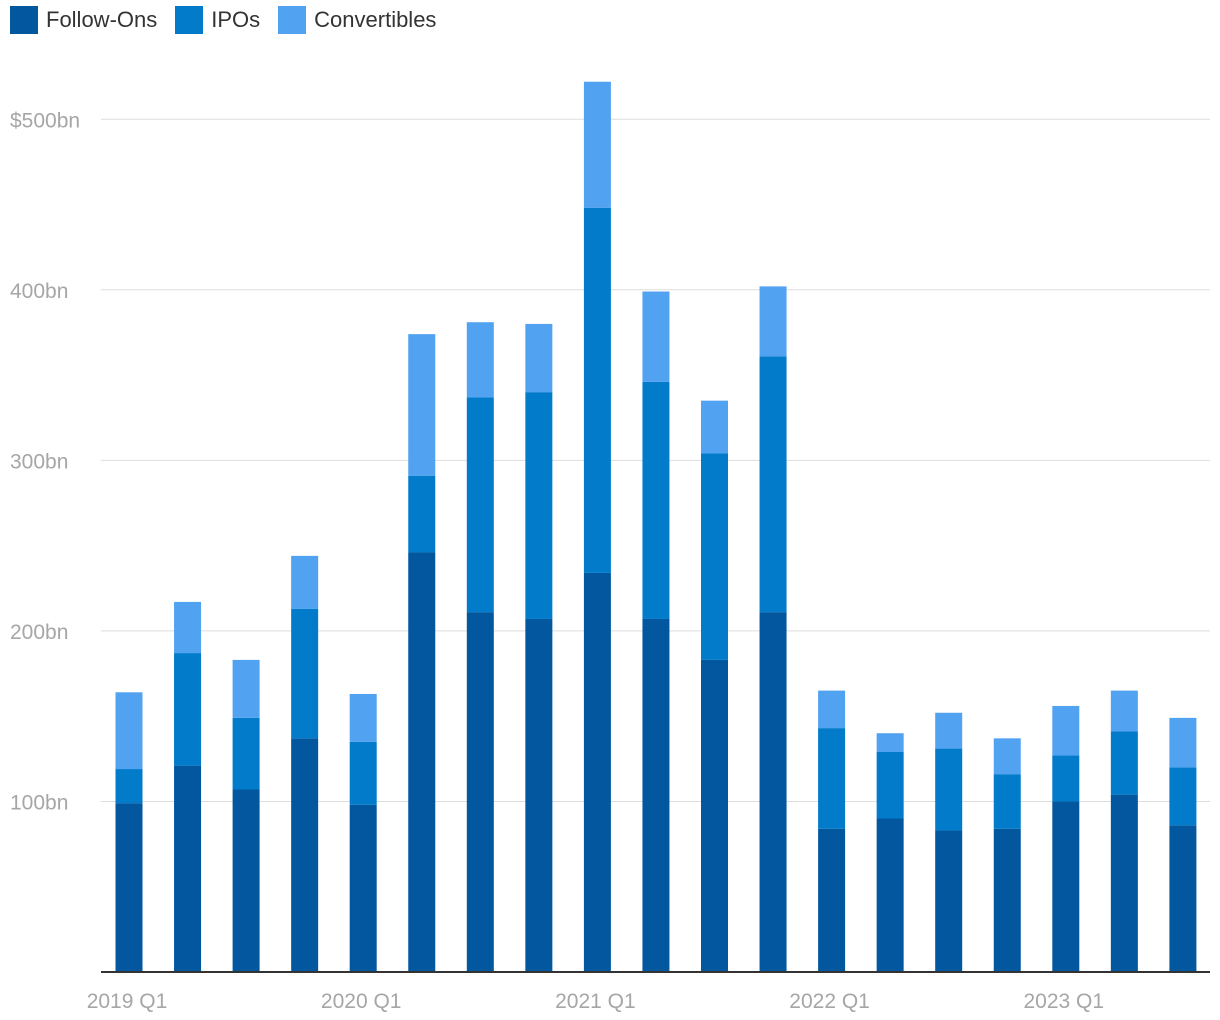 This screenshot has height=1020, width=1220. What do you see at coordinates (39, 802) in the screenshot?
I see `y-tick-label: 100bn` at bounding box center [39, 802].